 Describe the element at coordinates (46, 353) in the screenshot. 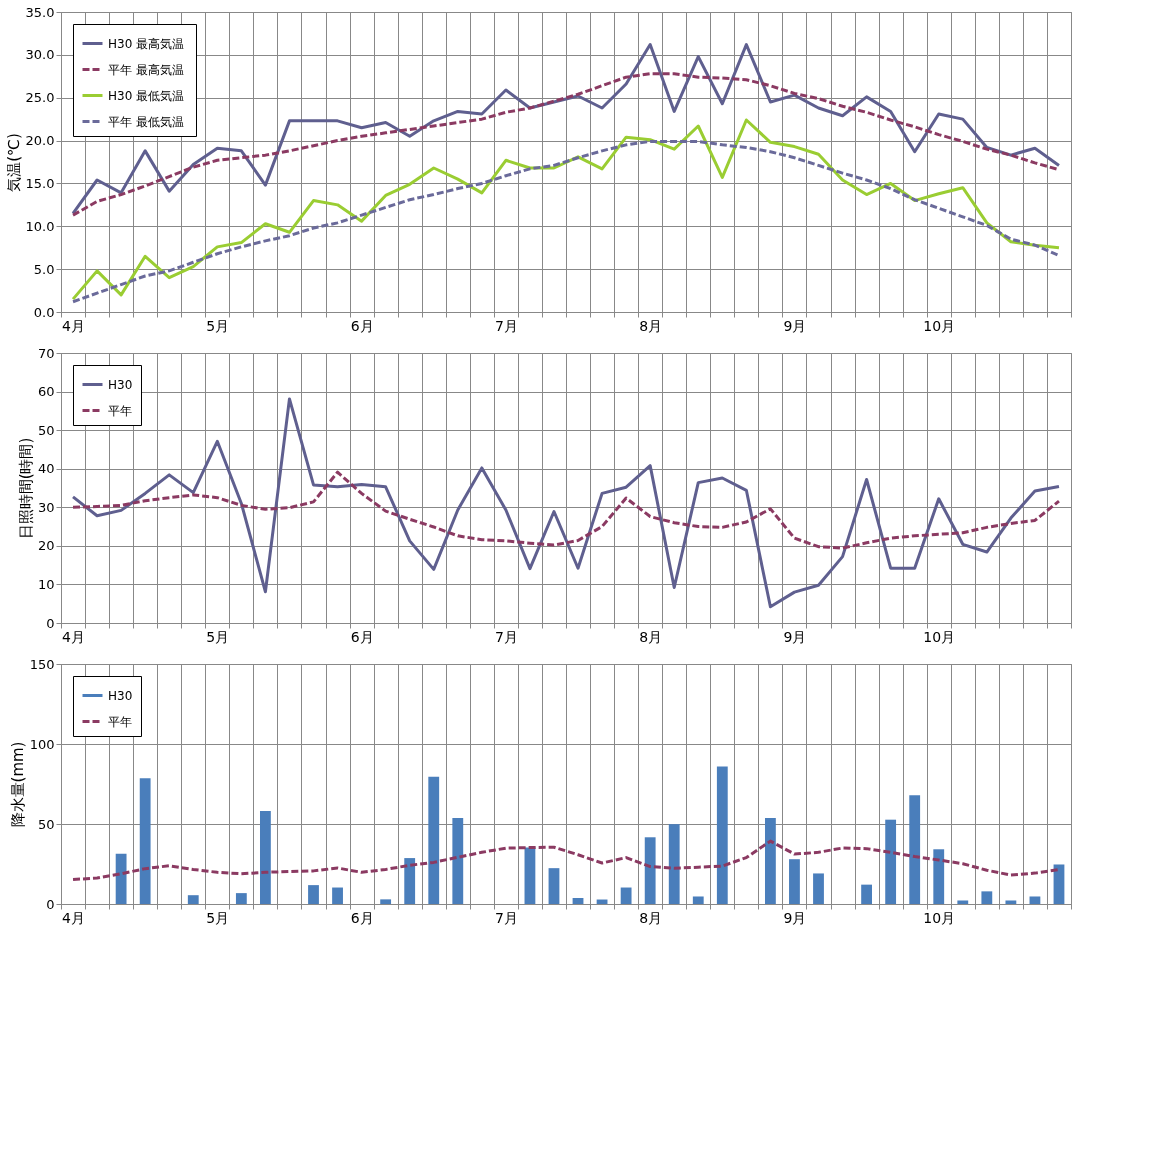

I see `y-tick-label: 70` at that location.